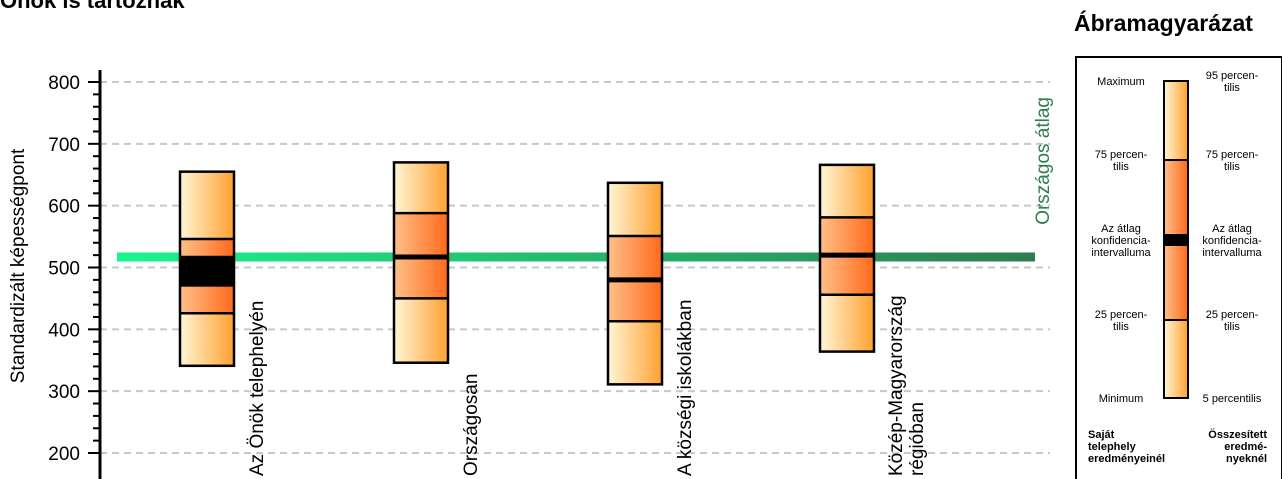 Image resolution: width=1282 pixels, height=479 pixels. I want to click on y-tick-label: 400, so click(64, 330).